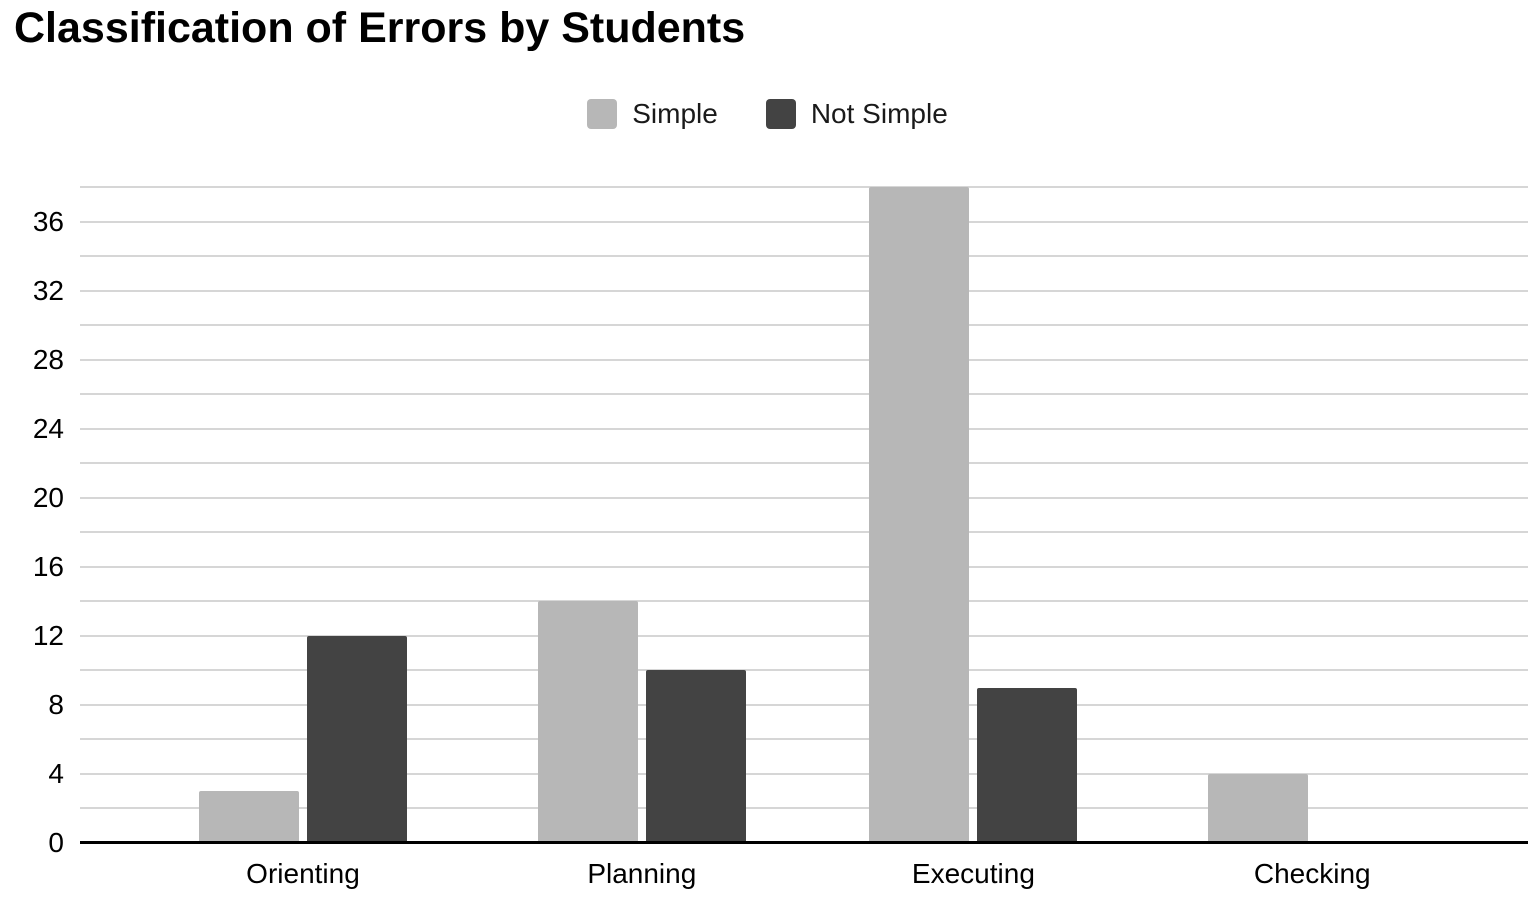 Image resolution: width=1535 pixels, height=905 pixels. I want to click on y-axis-label-4: 4, so click(56, 773).